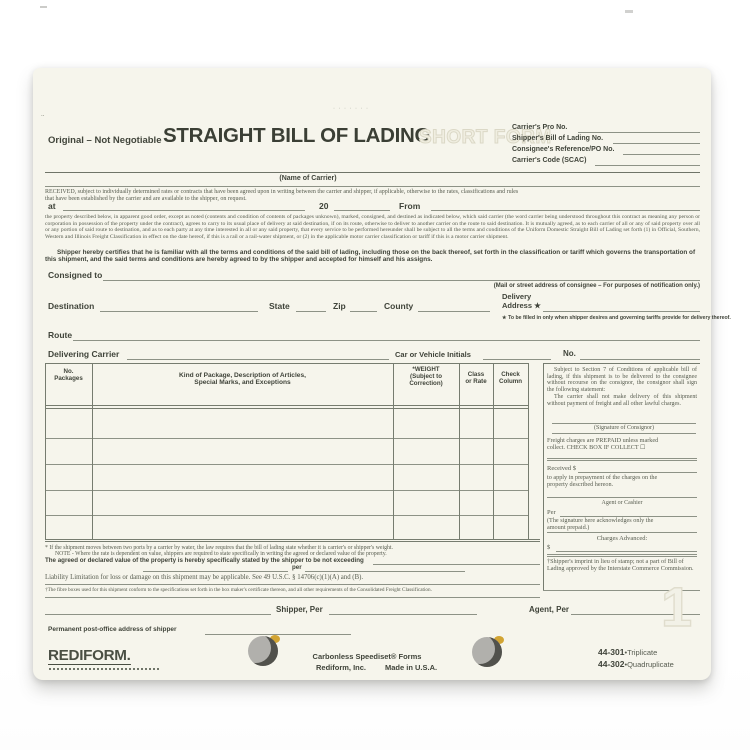 This screenshot has height=750, width=750. Describe the element at coordinates (549, 609) in the screenshot. I see `agent-per-label: Agent, Per` at that location.